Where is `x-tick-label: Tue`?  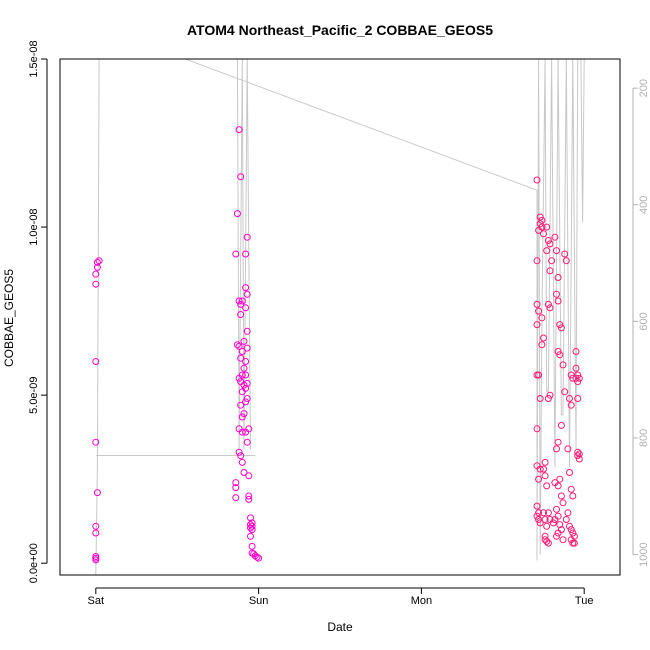
x-tick-label: Tue is located at coordinates (584, 601).